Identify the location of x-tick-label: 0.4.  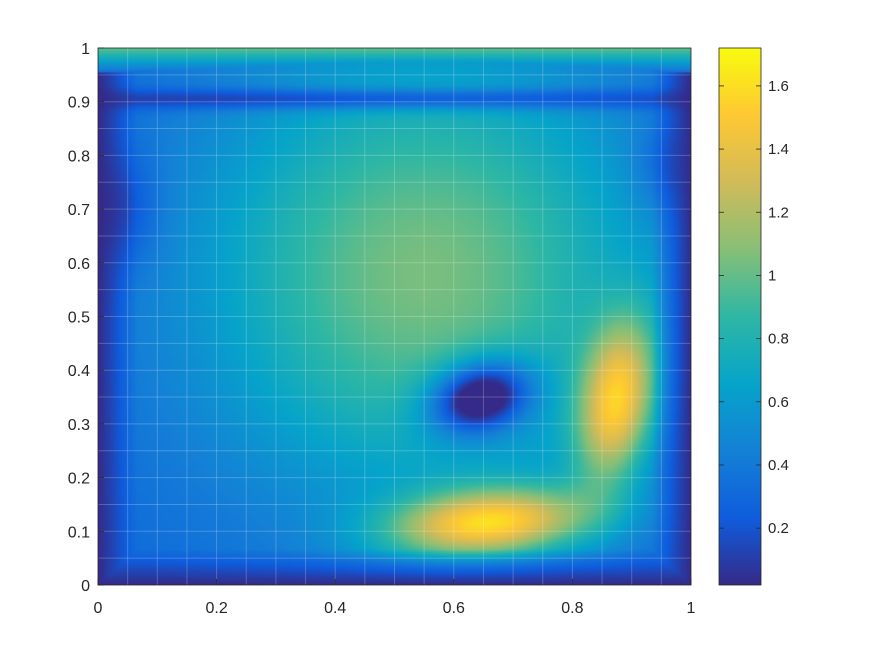
(335, 608).